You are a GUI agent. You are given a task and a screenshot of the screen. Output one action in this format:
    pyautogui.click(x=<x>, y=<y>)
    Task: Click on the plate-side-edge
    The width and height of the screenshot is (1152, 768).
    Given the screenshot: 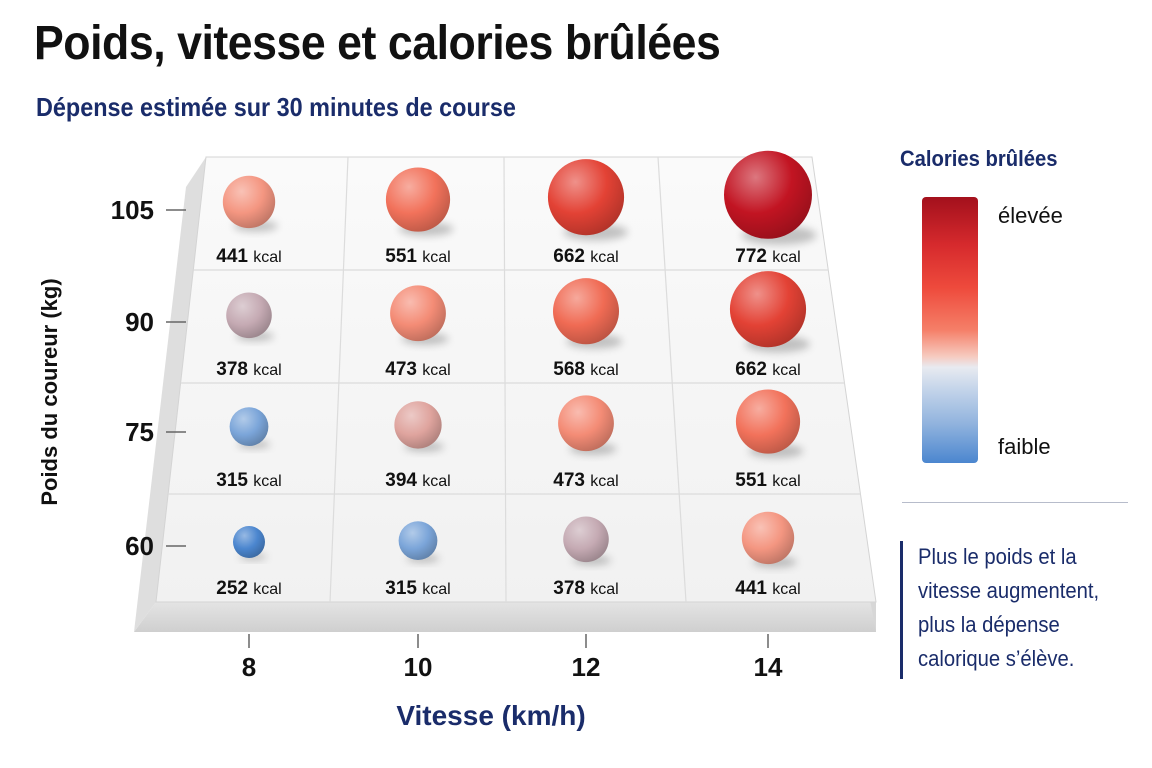 What is the action you would take?
    pyautogui.click(x=170, y=394)
    